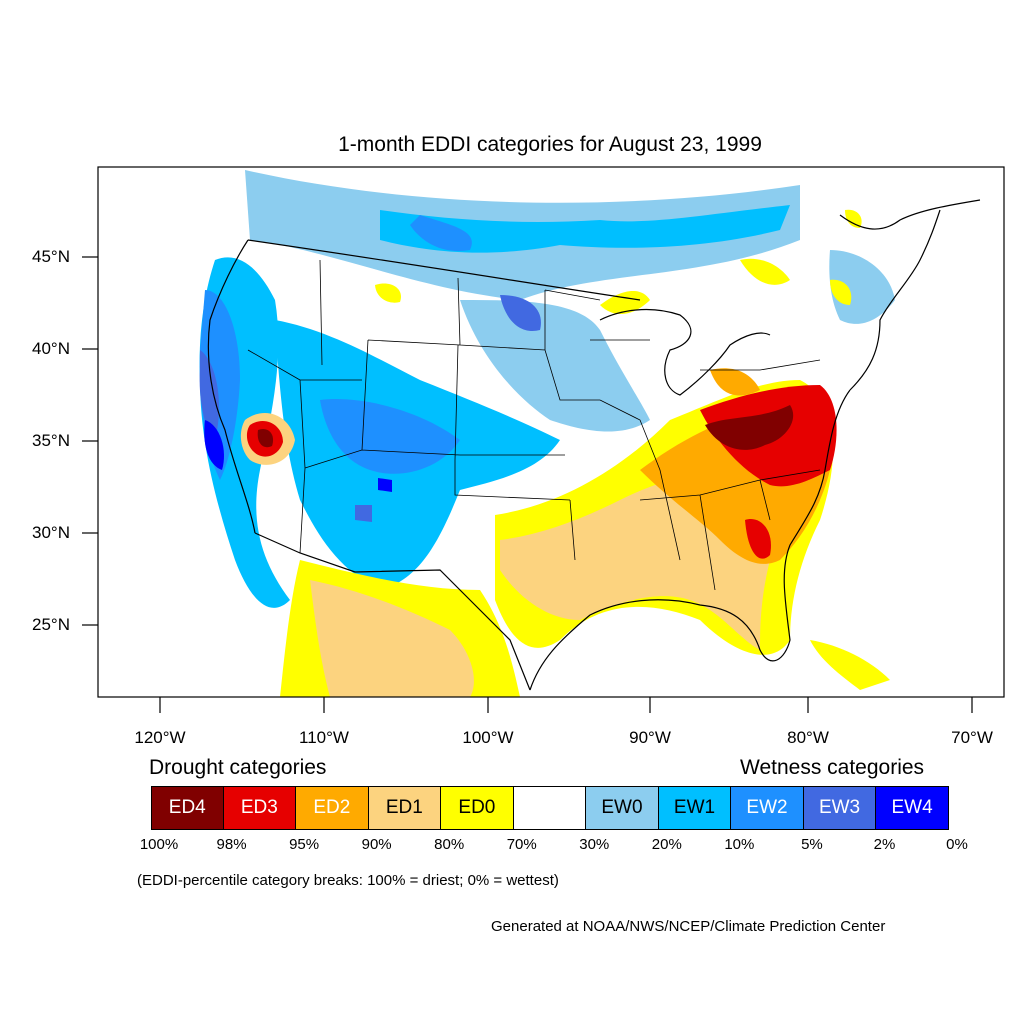 Image resolution: width=1024 pixels, height=1024 pixels. What do you see at coordinates (477, 808) in the screenshot?
I see `legend-swatch-ed0: ED0` at bounding box center [477, 808].